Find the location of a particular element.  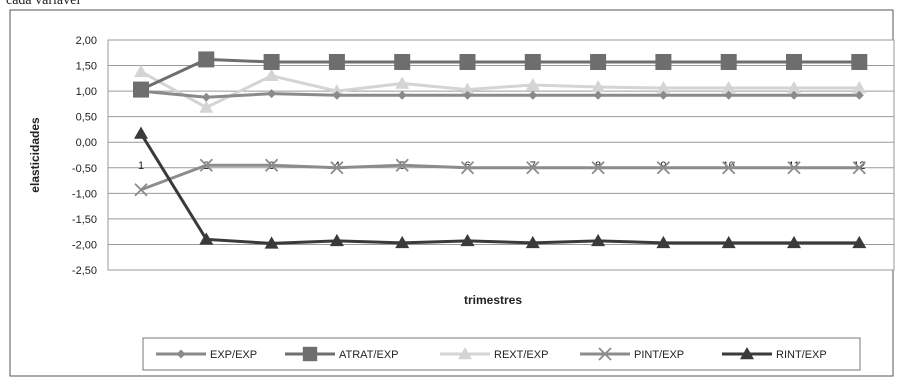

y-tick-label: 1,50 is located at coordinates (86, 67).